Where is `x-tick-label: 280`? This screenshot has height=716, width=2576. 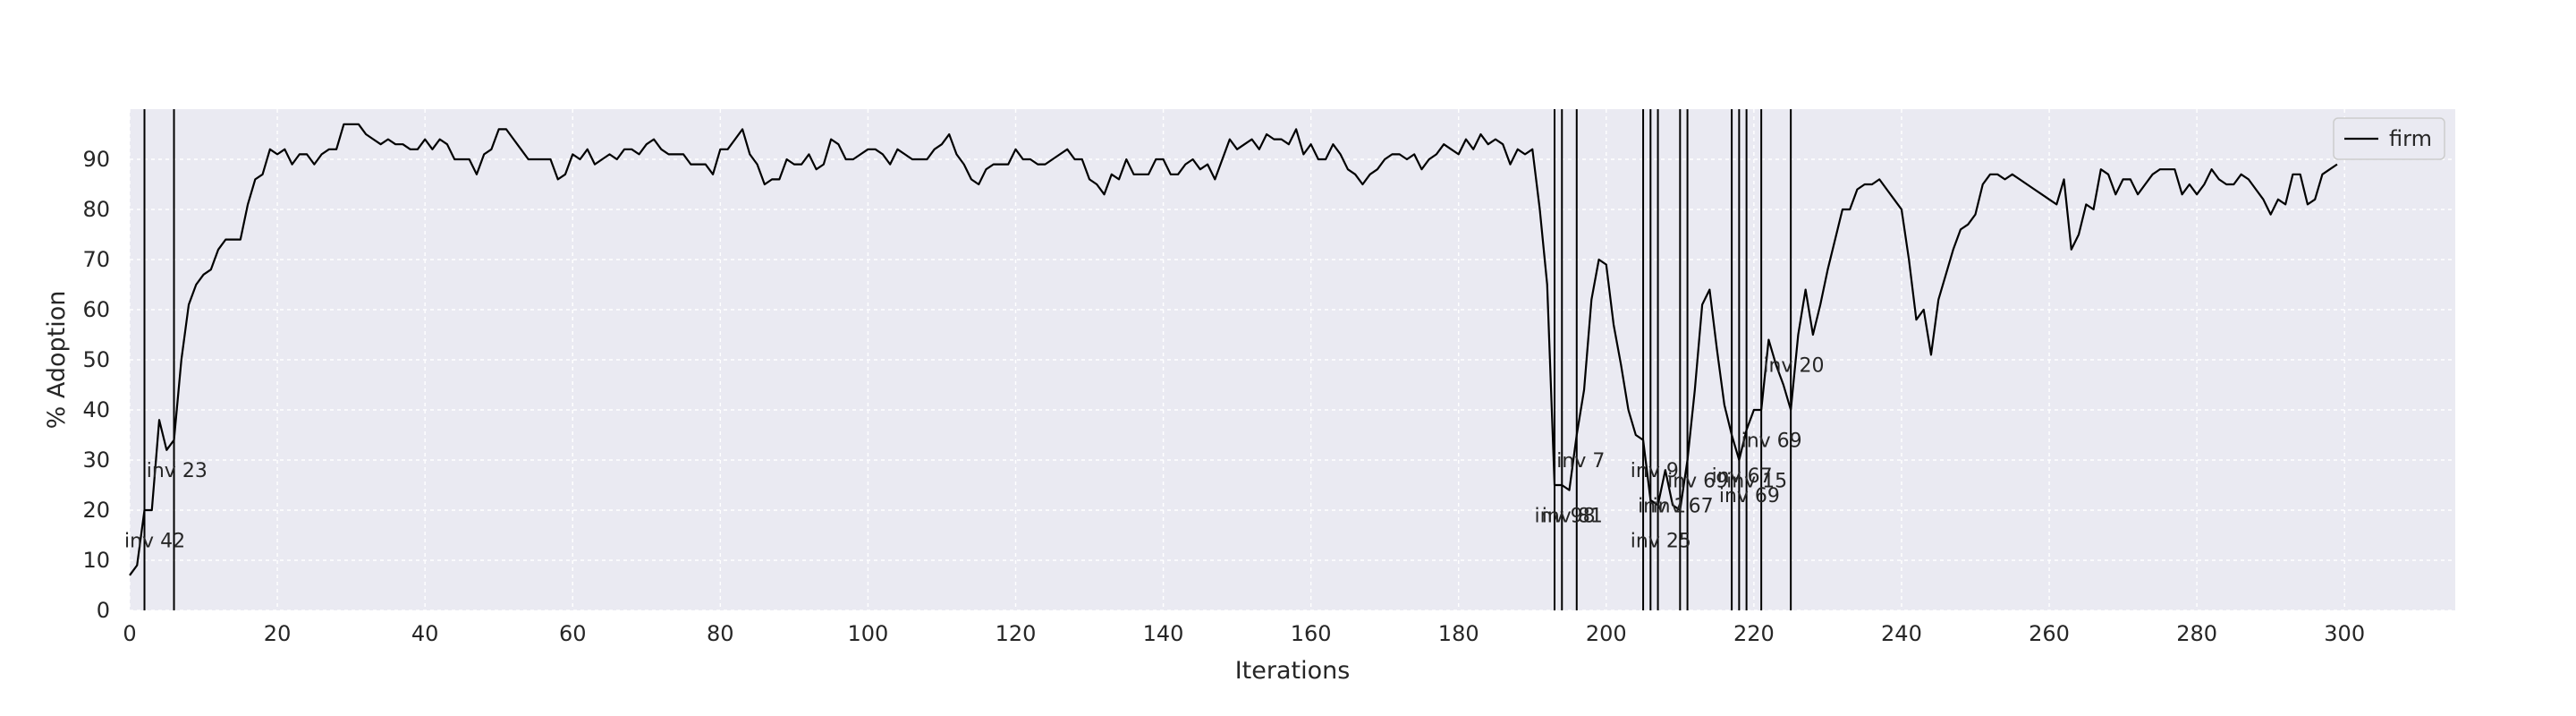 x-tick-label: 280 is located at coordinates (2196, 633).